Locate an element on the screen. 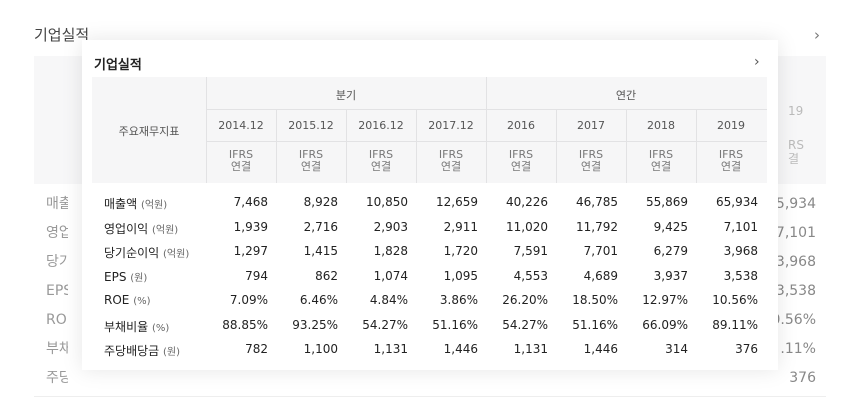  period-header: 2019 is located at coordinates (731, 125).